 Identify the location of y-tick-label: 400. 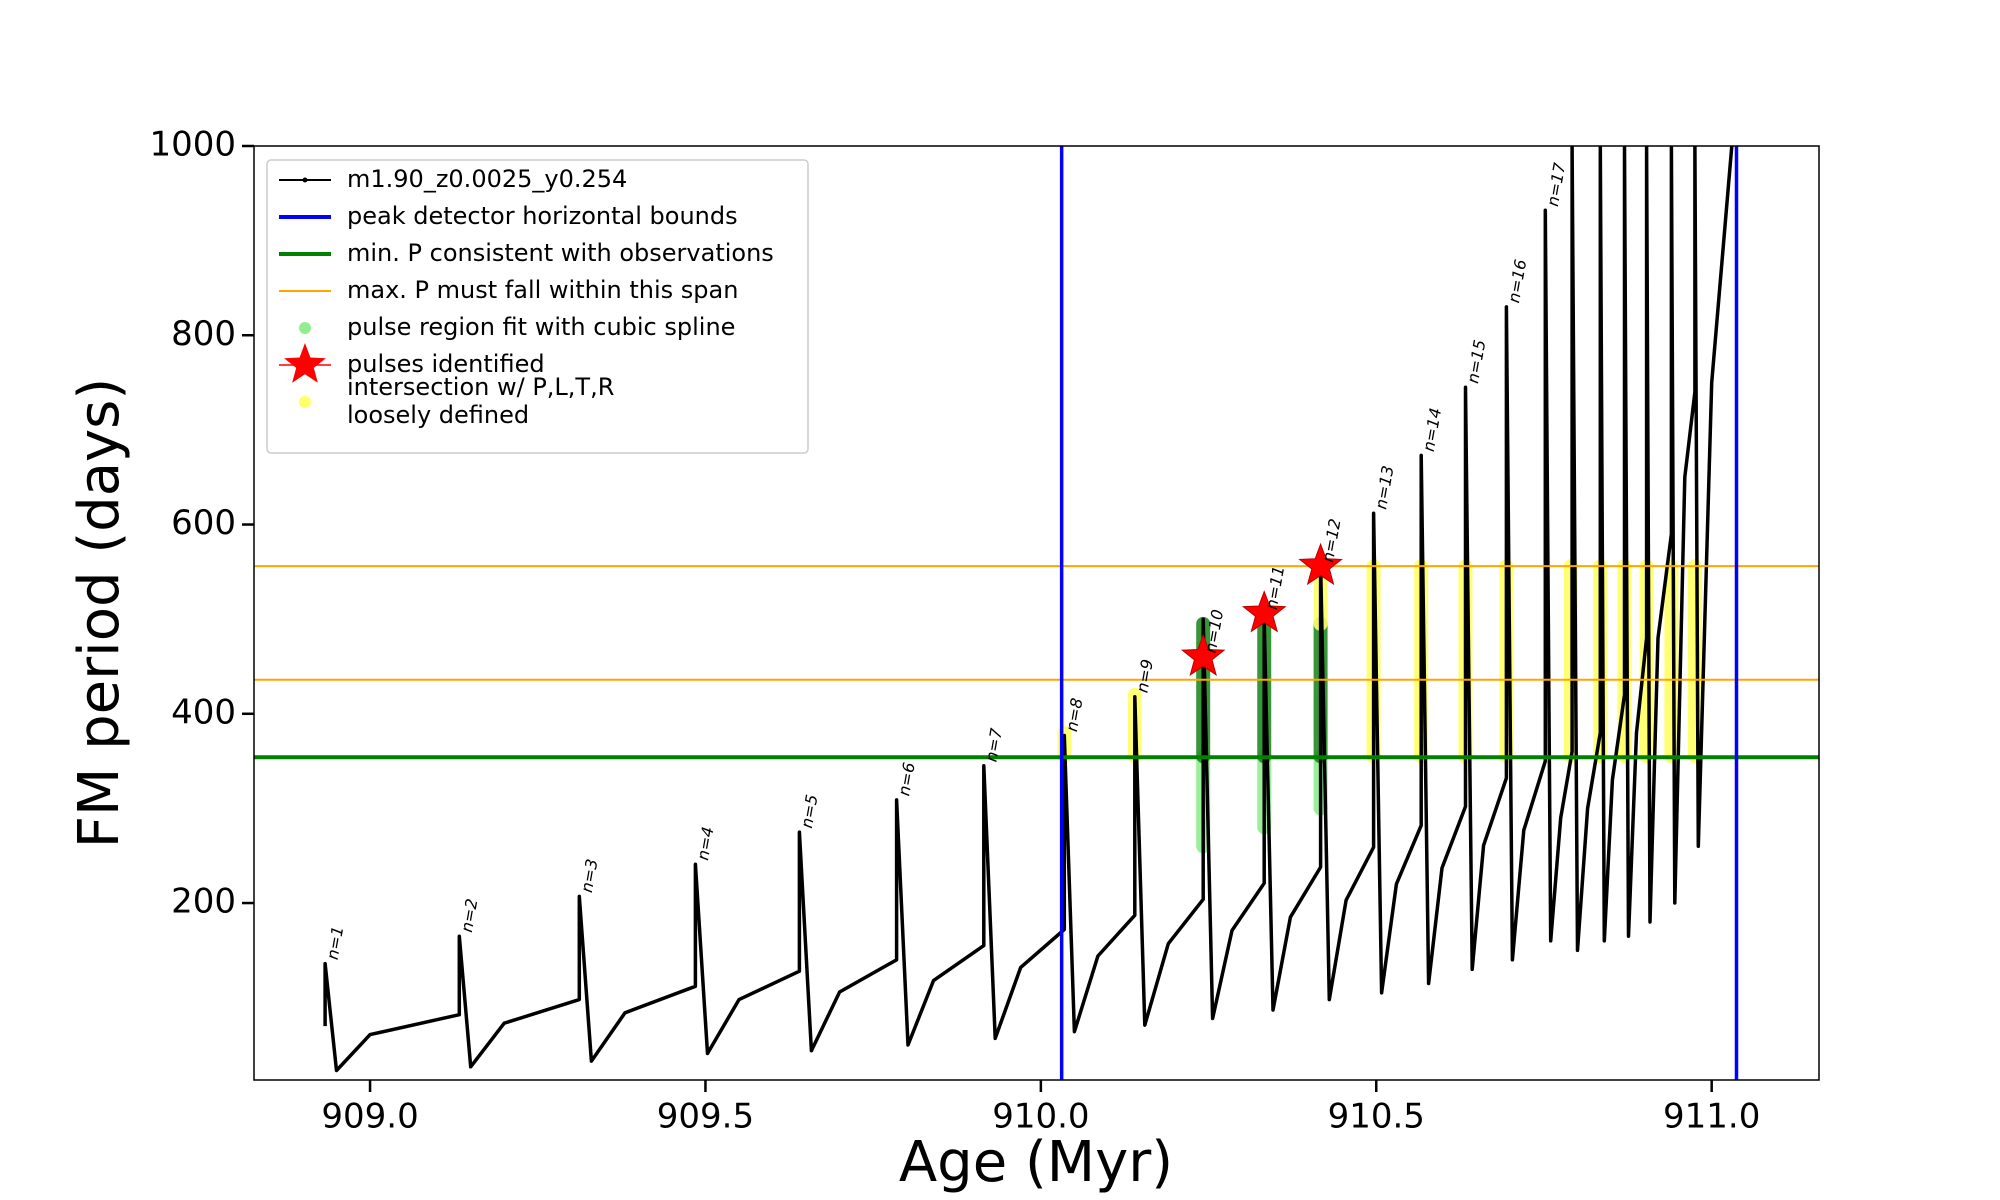
(203, 712).